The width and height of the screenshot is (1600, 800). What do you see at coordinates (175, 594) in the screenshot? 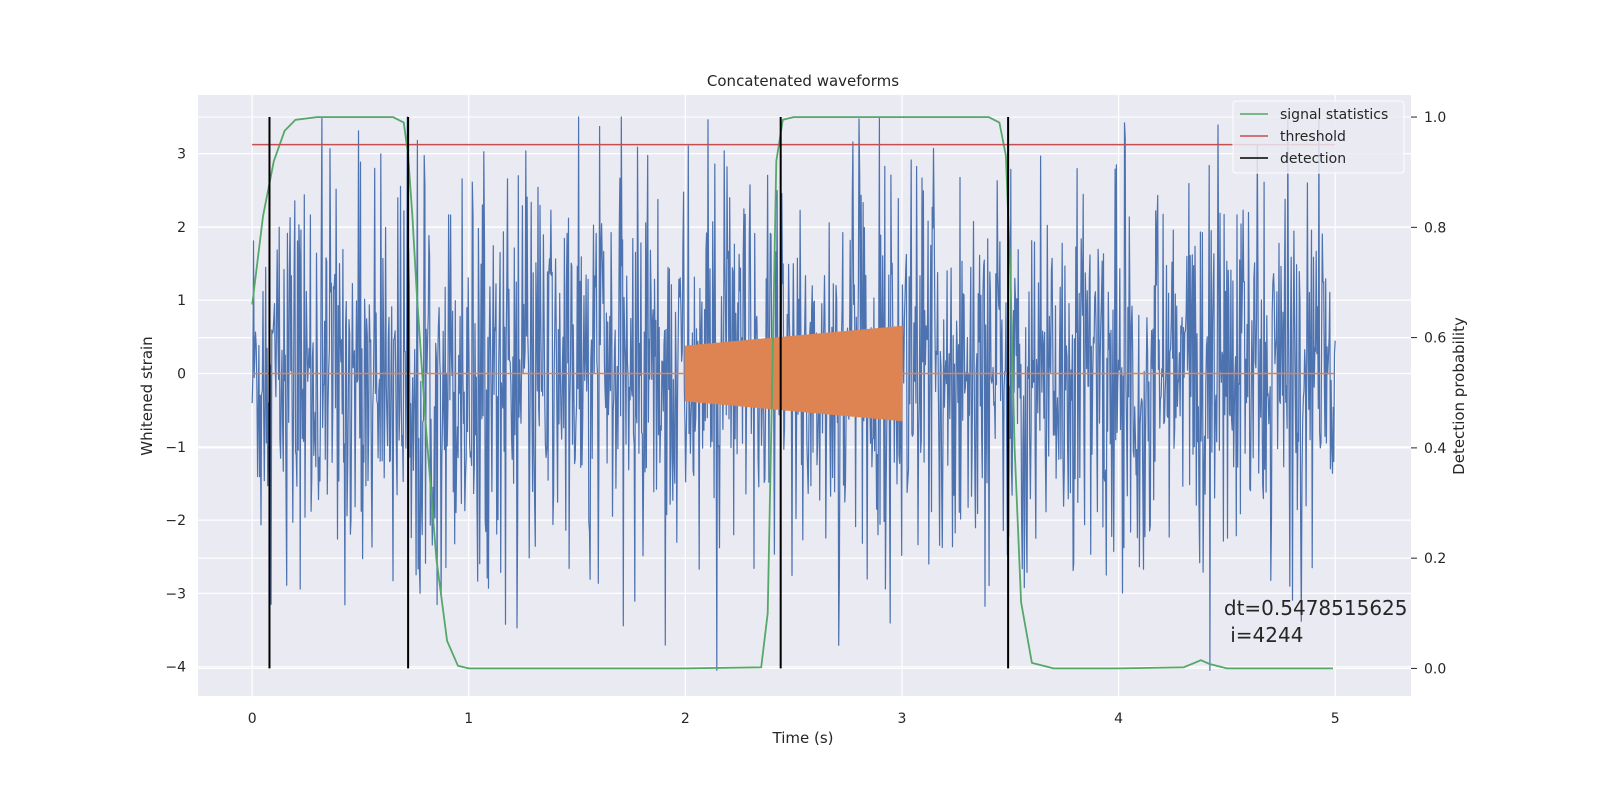
I see `y-tick-label: −3` at bounding box center [175, 594].